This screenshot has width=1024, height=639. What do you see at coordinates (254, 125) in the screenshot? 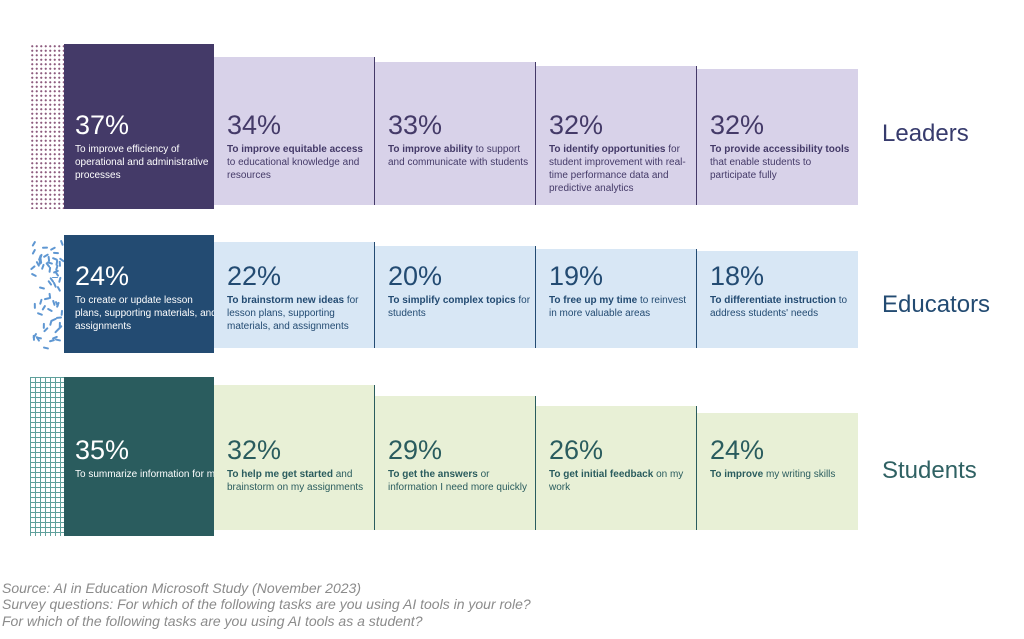
I see `segment-value: 34%` at bounding box center [254, 125].